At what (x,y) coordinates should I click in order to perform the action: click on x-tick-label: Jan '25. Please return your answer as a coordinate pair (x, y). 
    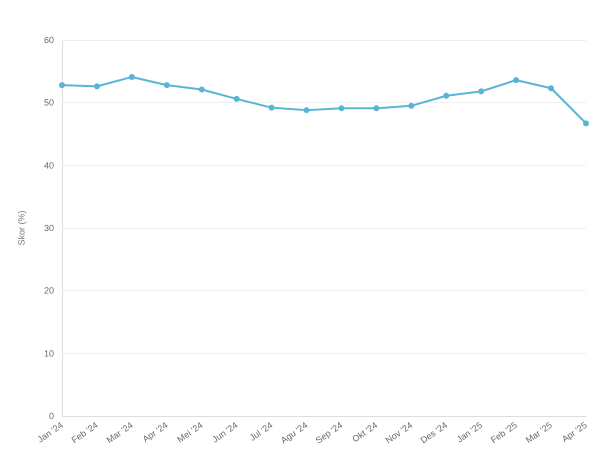
    Looking at the image, I should click on (469, 432).